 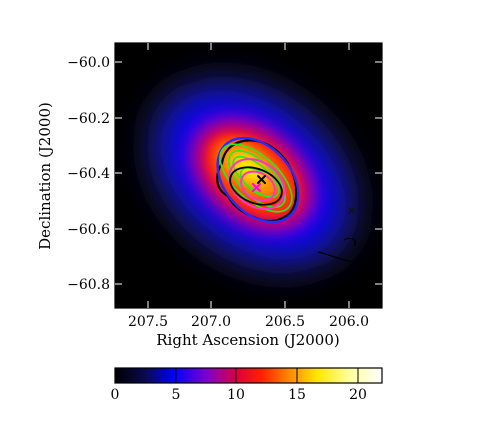 What do you see at coordinates (88, 230) in the screenshot?
I see `y-tick-label: −60.6` at bounding box center [88, 230].